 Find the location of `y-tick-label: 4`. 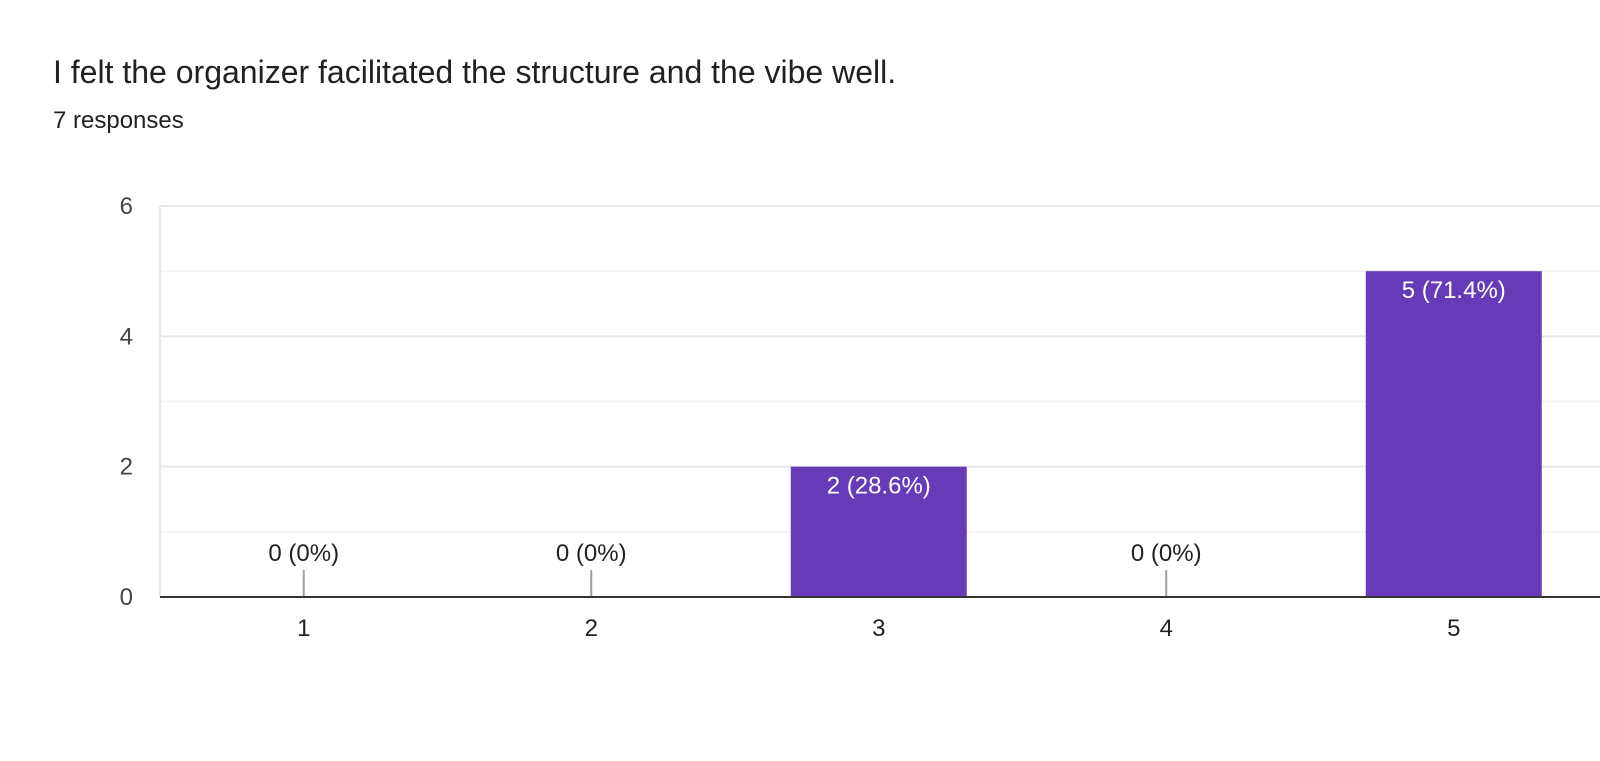

y-tick-label: 4 is located at coordinates (126, 336).